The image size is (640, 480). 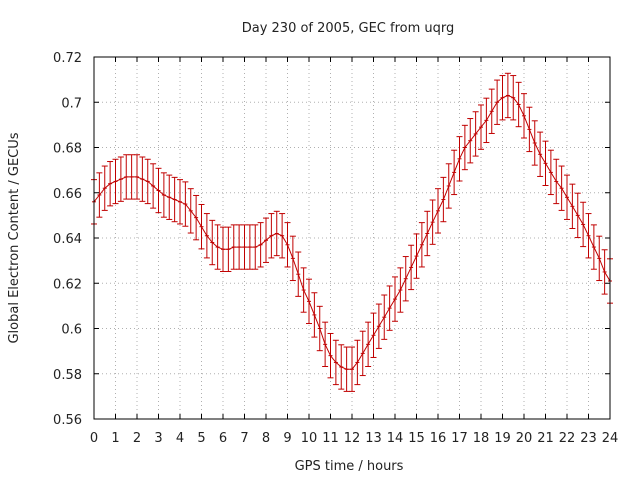 What do you see at coordinates (481, 438) in the screenshot?
I see `x-tick-label: 18` at bounding box center [481, 438].